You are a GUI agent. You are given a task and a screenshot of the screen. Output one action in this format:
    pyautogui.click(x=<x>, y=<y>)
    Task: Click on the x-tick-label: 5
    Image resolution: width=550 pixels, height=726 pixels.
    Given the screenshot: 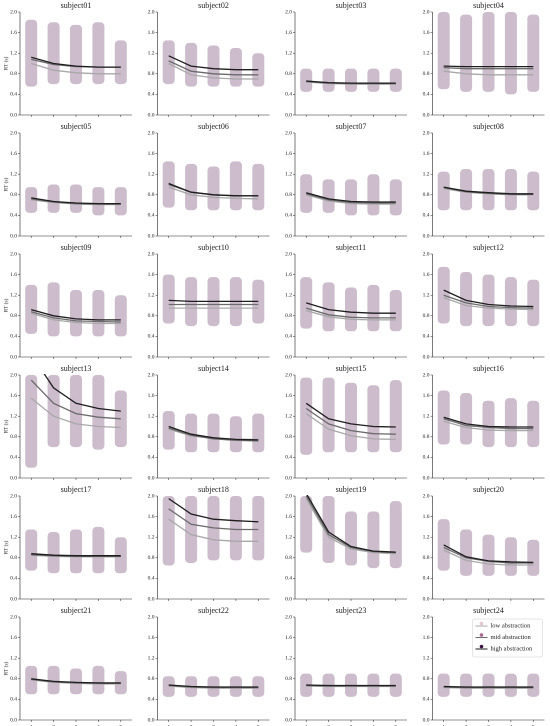 What is the action you would take?
    pyautogui.click(x=395, y=725)
    